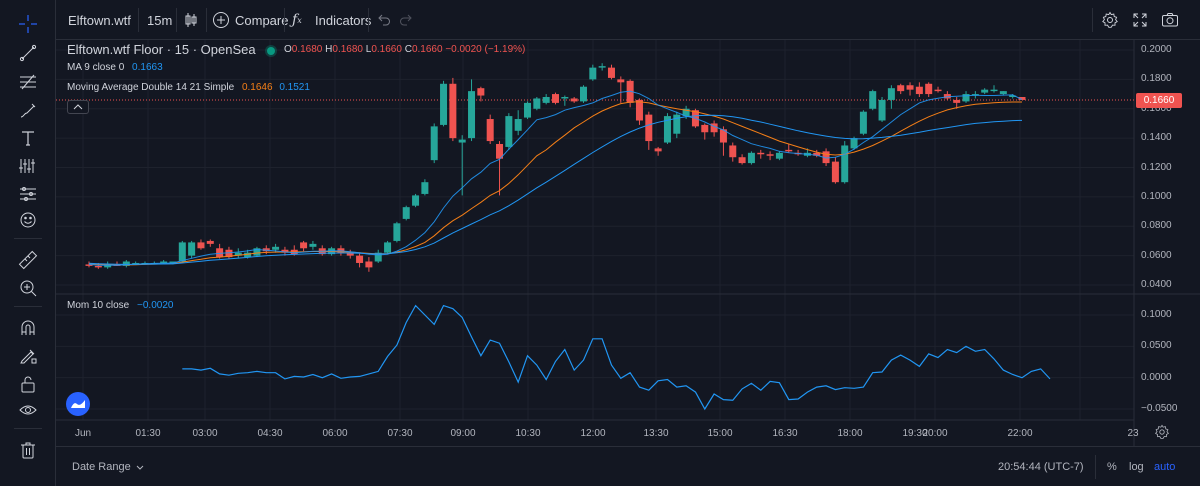 This screenshot has height=486, width=1200. Describe the element at coordinates (850, 433) in the screenshot. I see `time-tick-label: 18:00` at that location.